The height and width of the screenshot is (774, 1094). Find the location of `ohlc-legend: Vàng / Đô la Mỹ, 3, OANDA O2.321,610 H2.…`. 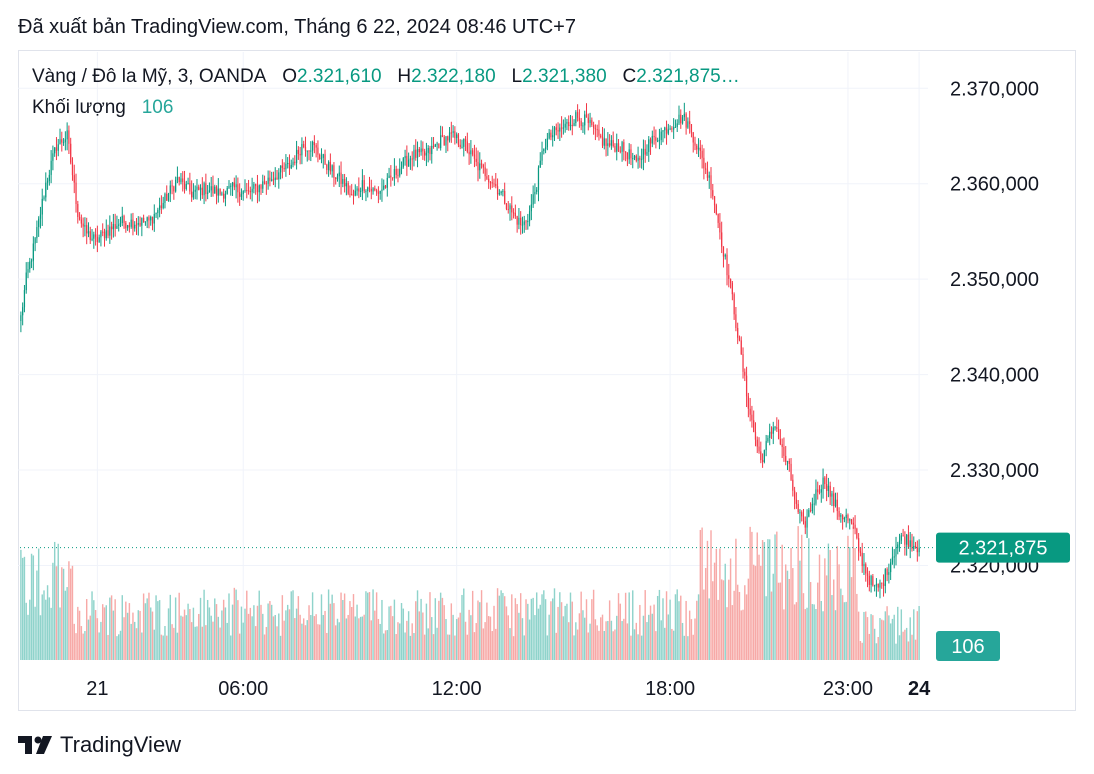

ohlc-legend: Vàng / Đô la Mỹ, 3, OANDA O2.321,610 H2.… is located at coordinates (386, 77).